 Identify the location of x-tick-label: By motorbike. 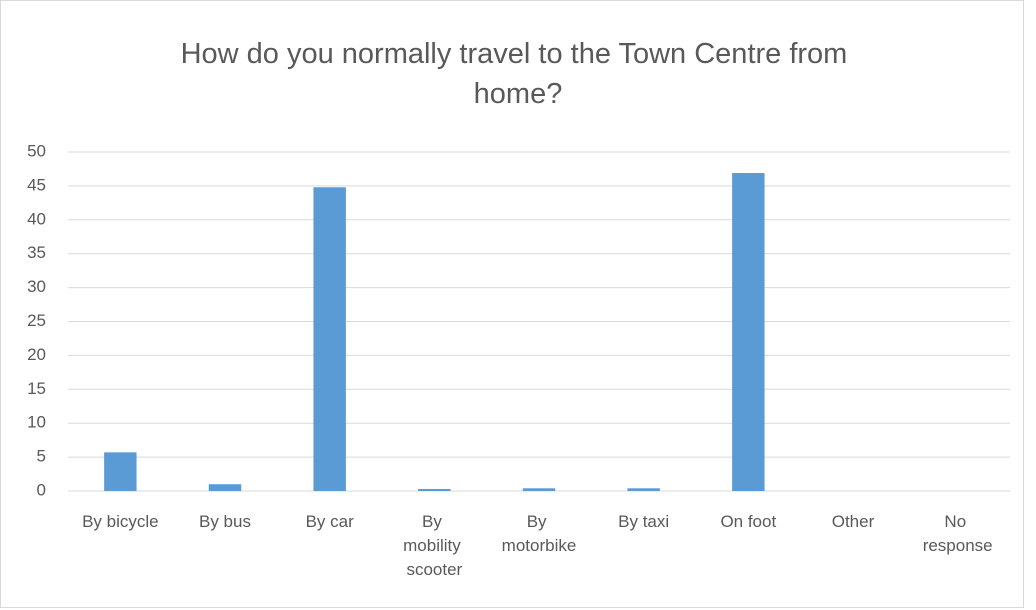
(539, 533).